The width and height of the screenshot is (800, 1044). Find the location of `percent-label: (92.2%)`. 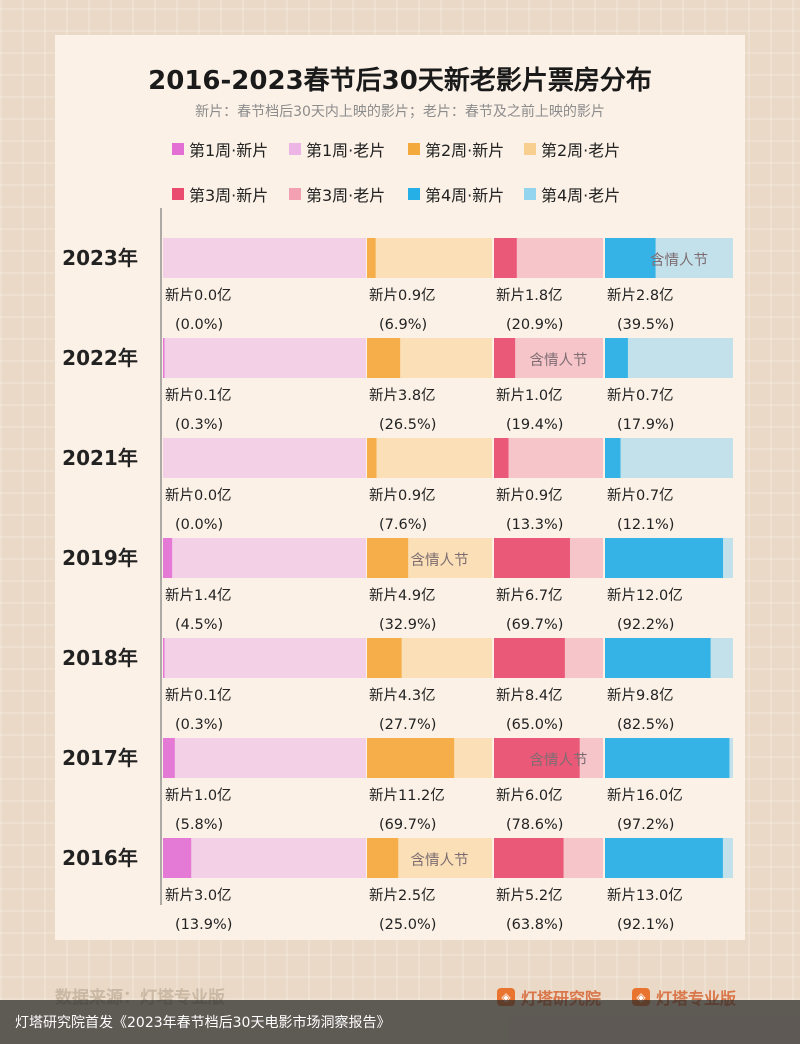

percent-label: (92.2%) is located at coordinates (645, 625).